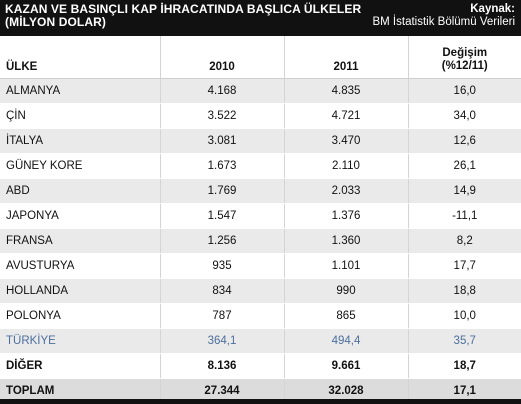  What do you see at coordinates (464, 116) in the screenshot?
I see `cell-change: 34,0` at bounding box center [464, 116].